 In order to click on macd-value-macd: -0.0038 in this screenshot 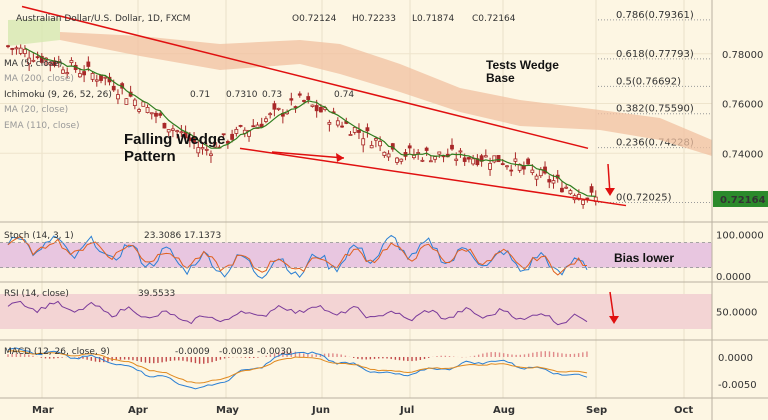, I will do `click(236, 352)`.